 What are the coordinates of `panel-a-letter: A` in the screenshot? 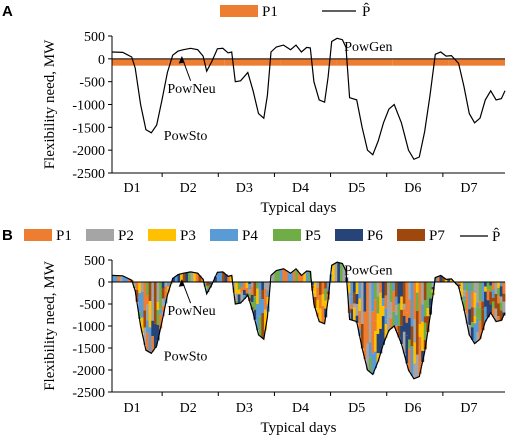 It's located at (7, 11).